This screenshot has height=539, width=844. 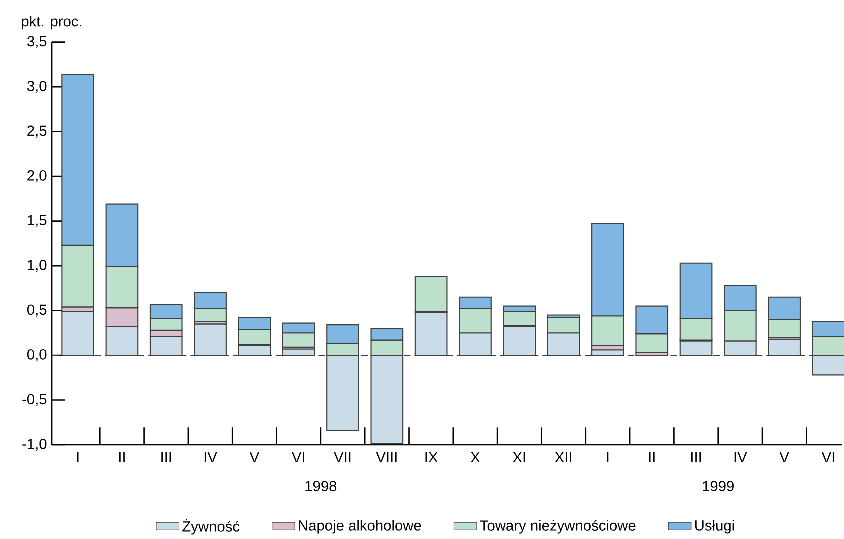 What do you see at coordinates (386, 457) in the screenshot?
I see `x-tick-label: VIII` at bounding box center [386, 457].